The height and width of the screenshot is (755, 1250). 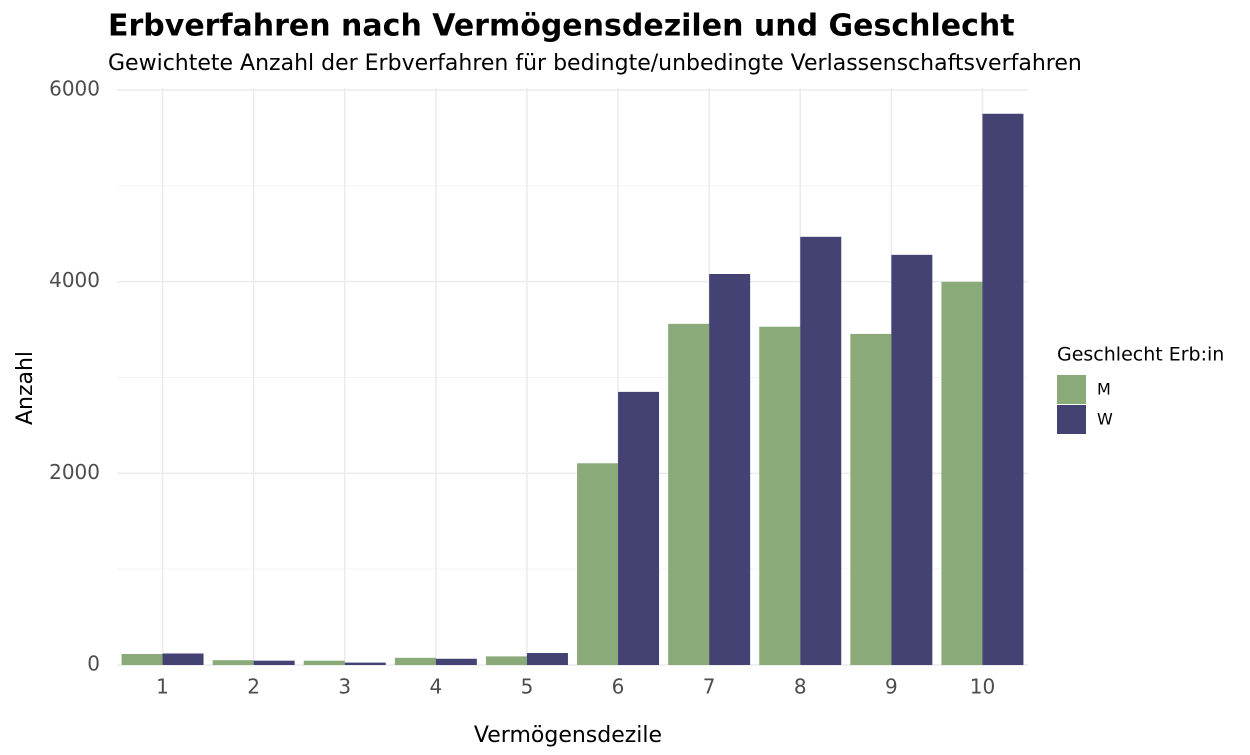 What do you see at coordinates (1105, 419) in the screenshot?
I see `legend-label: W` at bounding box center [1105, 419].